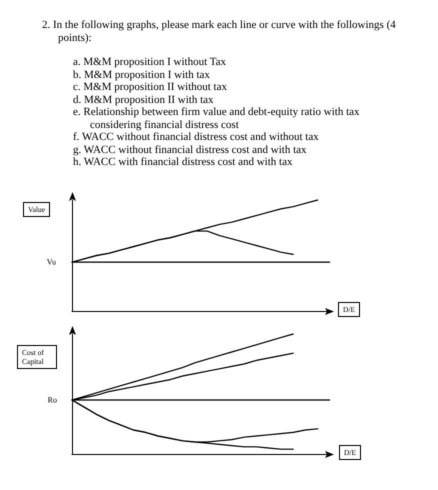 This screenshot has height=490, width=438. Describe the element at coordinates (144, 100) in the screenshot. I see `text: d. M&M proposition II with tax` at that location.